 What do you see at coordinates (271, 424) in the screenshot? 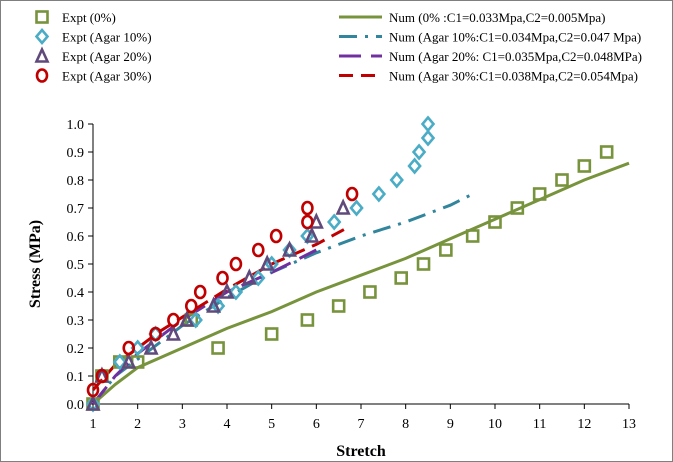
I see `x-tick-label: 5` at bounding box center [271, 424].